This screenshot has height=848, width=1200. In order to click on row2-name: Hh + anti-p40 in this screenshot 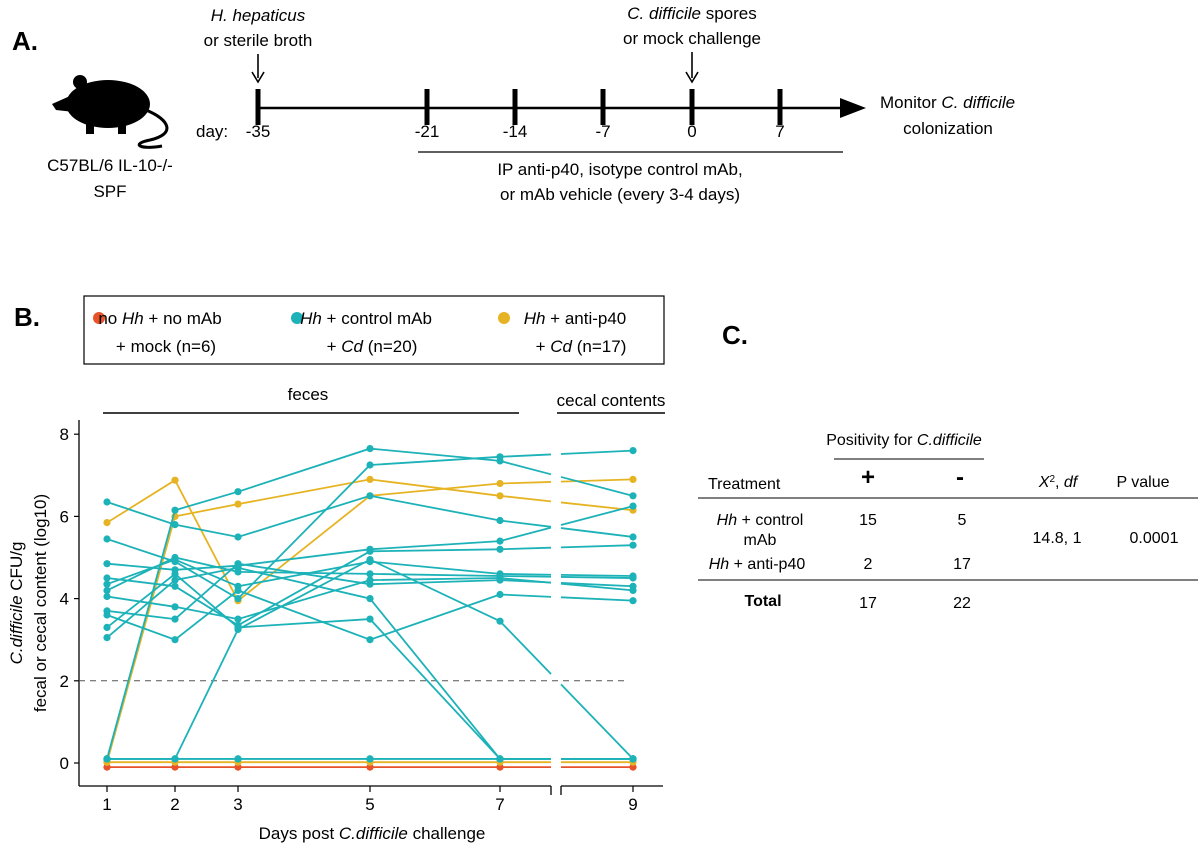, I will do `click(757, 564)`.